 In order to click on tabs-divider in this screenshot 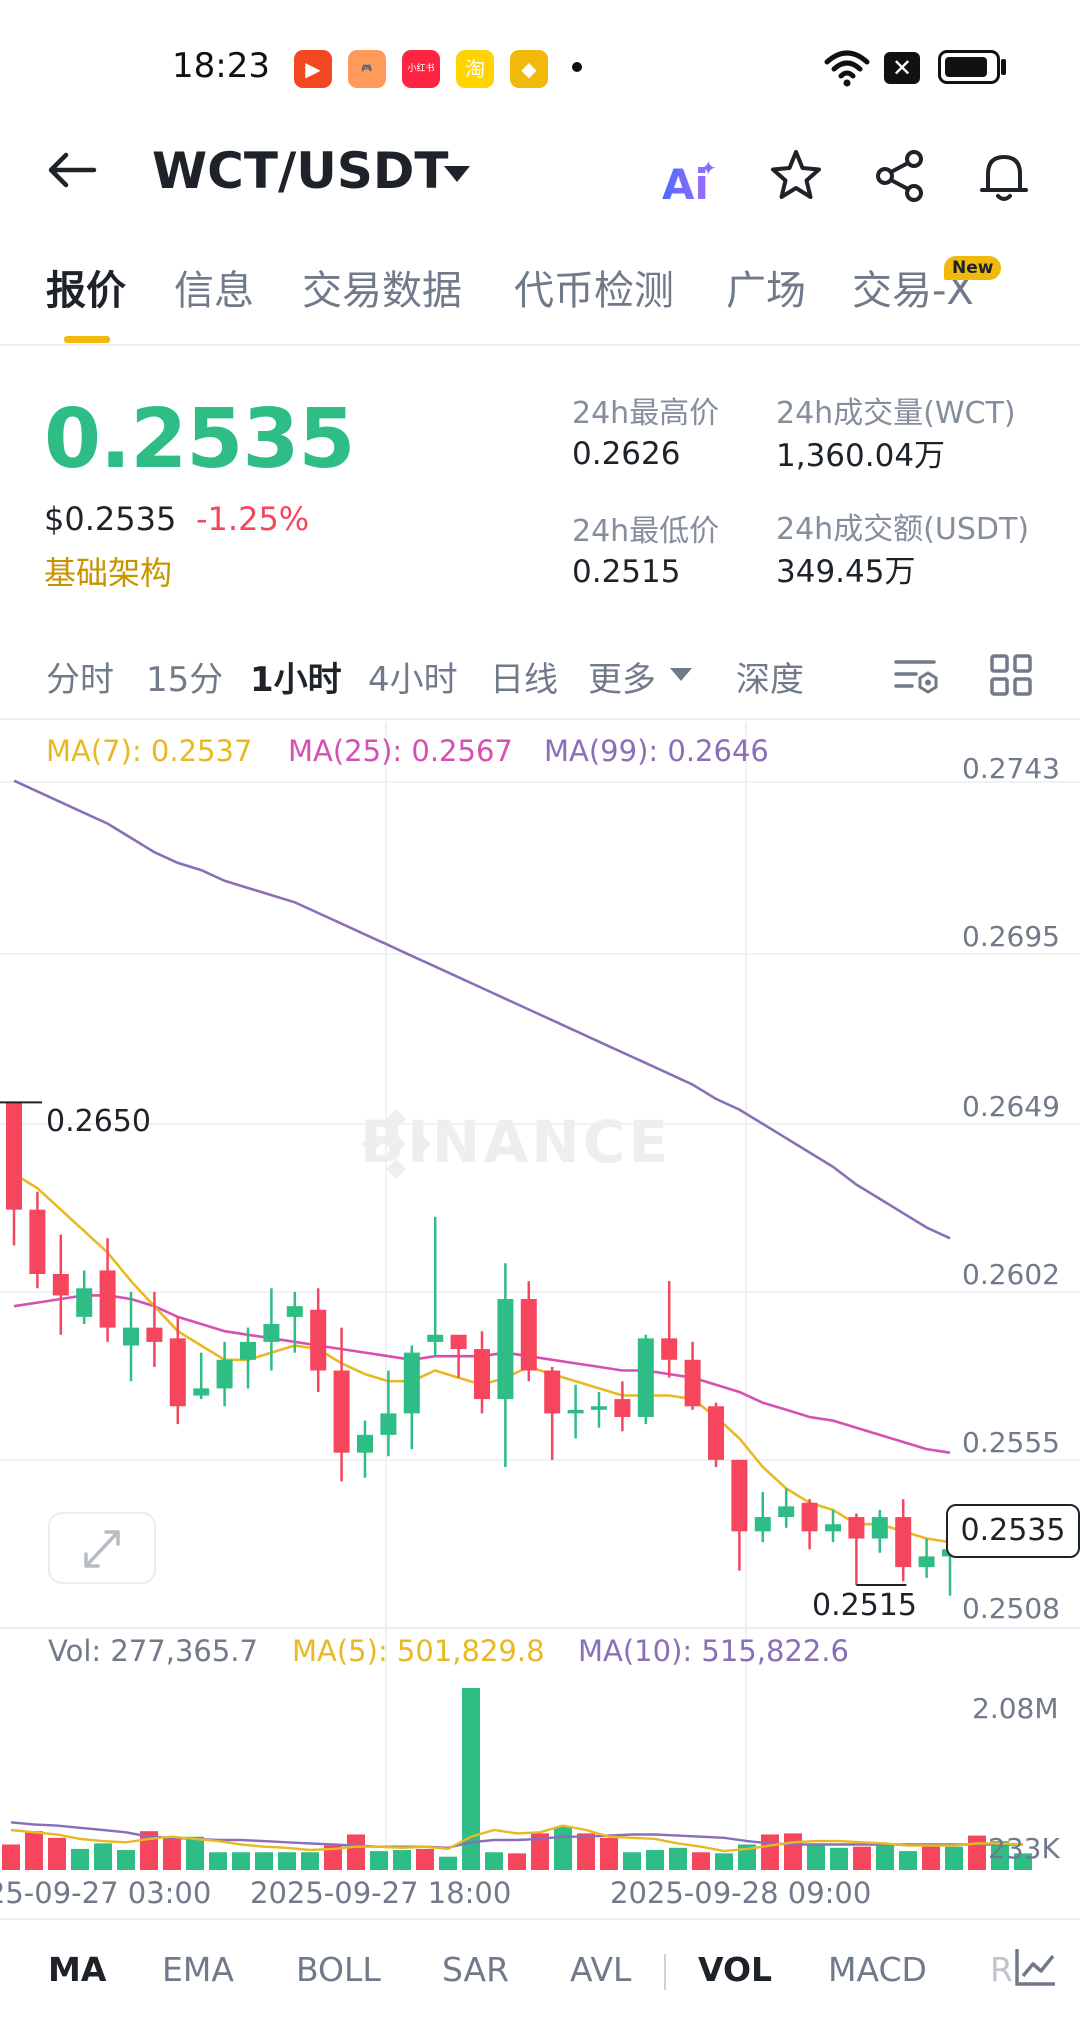, I will do `click(540, 345)`.